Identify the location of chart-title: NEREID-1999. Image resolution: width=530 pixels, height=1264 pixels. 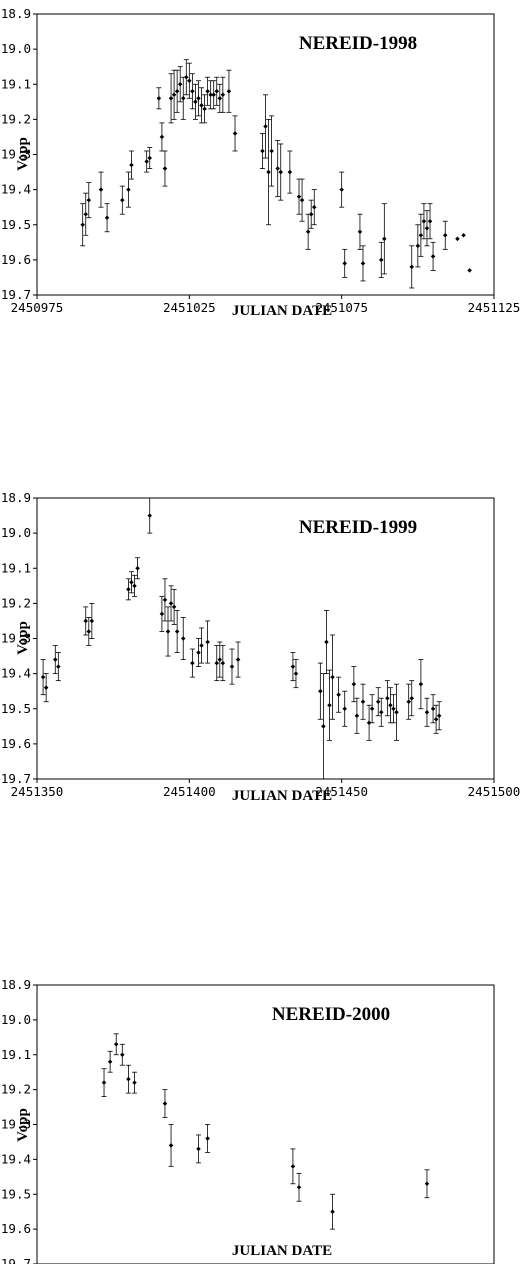
(358, 527).